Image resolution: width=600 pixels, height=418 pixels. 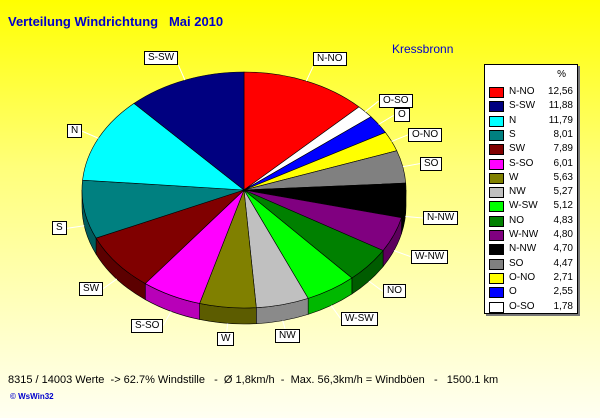 What do you see at coordinates (532, 121) in the screenshot?
I see `legend-item: N 11,79` at bounding box center [532, 121].